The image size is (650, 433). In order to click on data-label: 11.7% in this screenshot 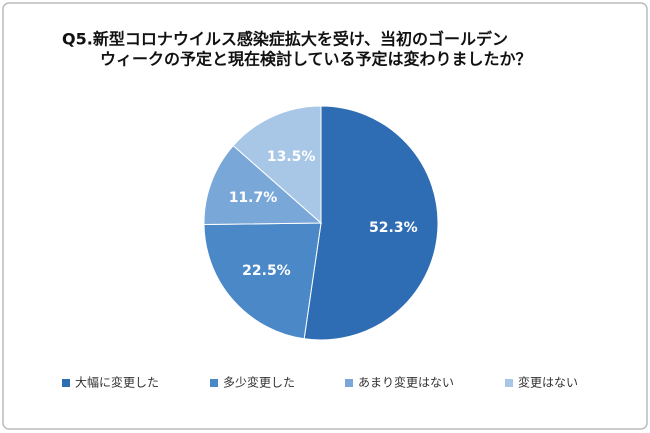, I will do `click(253, 198)`.